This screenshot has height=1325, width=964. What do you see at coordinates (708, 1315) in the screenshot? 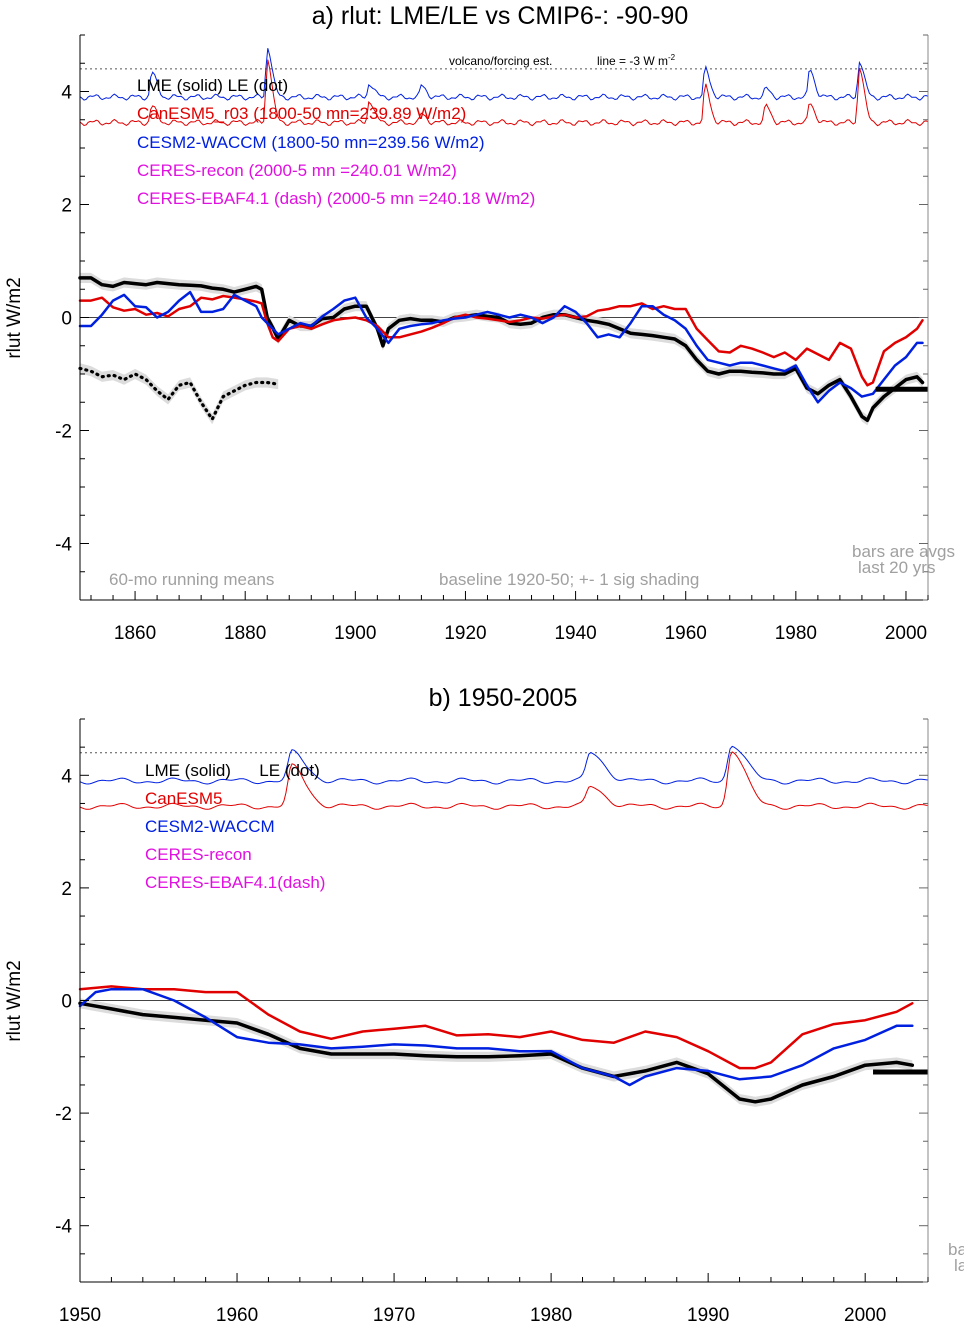
I see `panel-b-xtick-label: 1990` at bounding box center [708, 1315].